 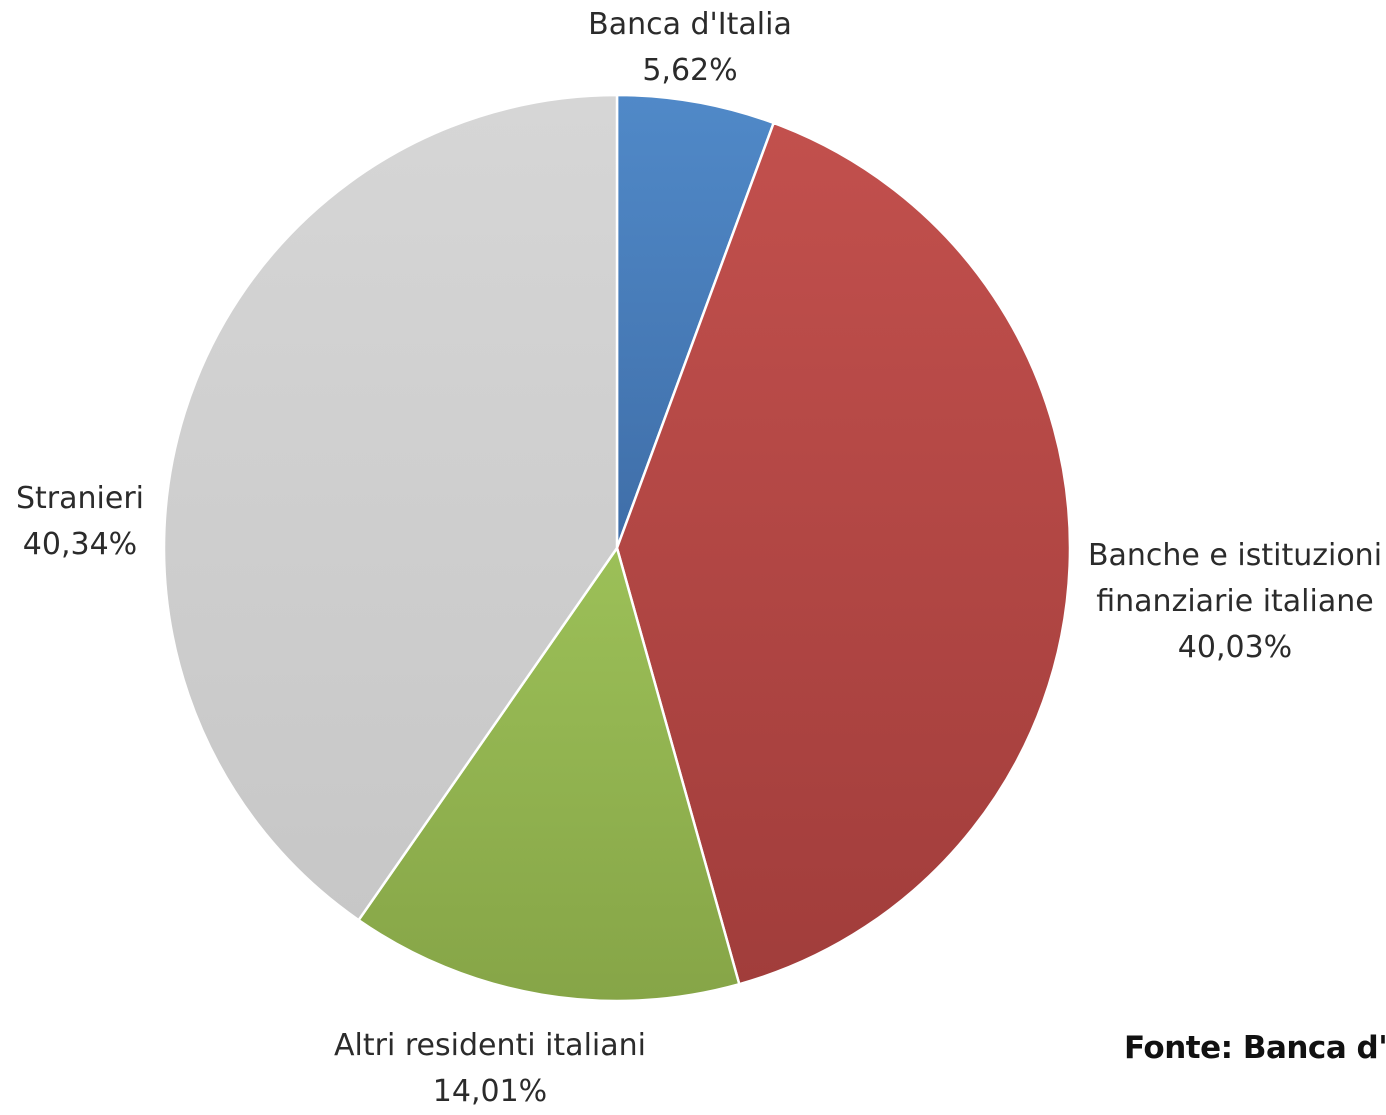 I want to click on slice-name-altri-residenti: Altri residenti italiani, so click(x=490, y=1045).